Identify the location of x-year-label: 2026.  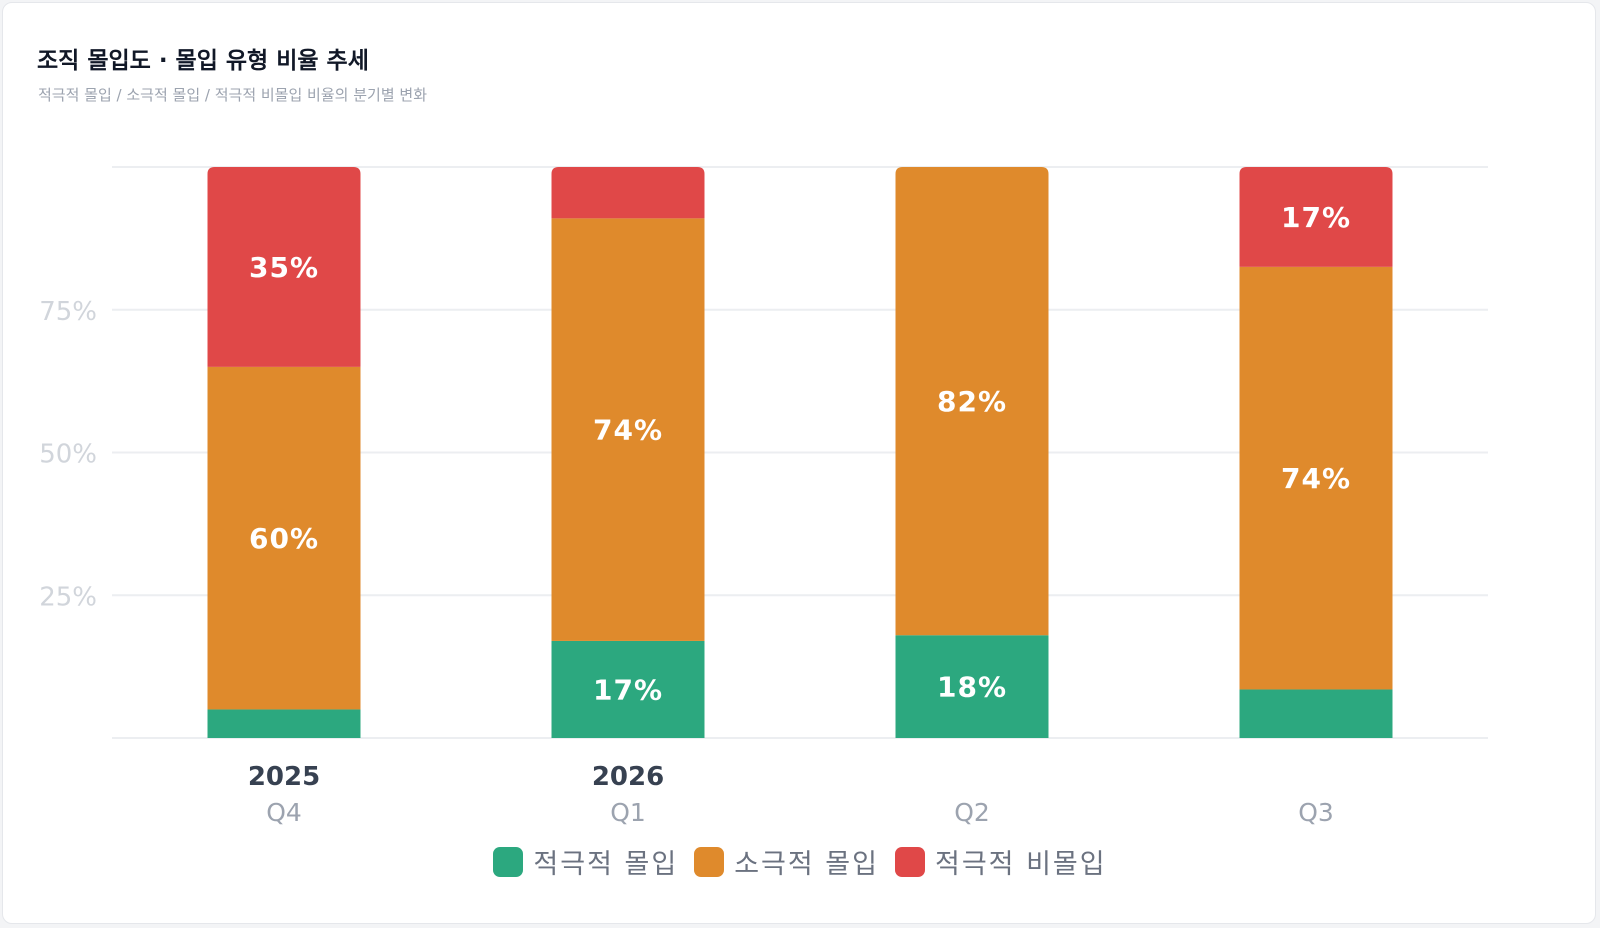
(628, 777).